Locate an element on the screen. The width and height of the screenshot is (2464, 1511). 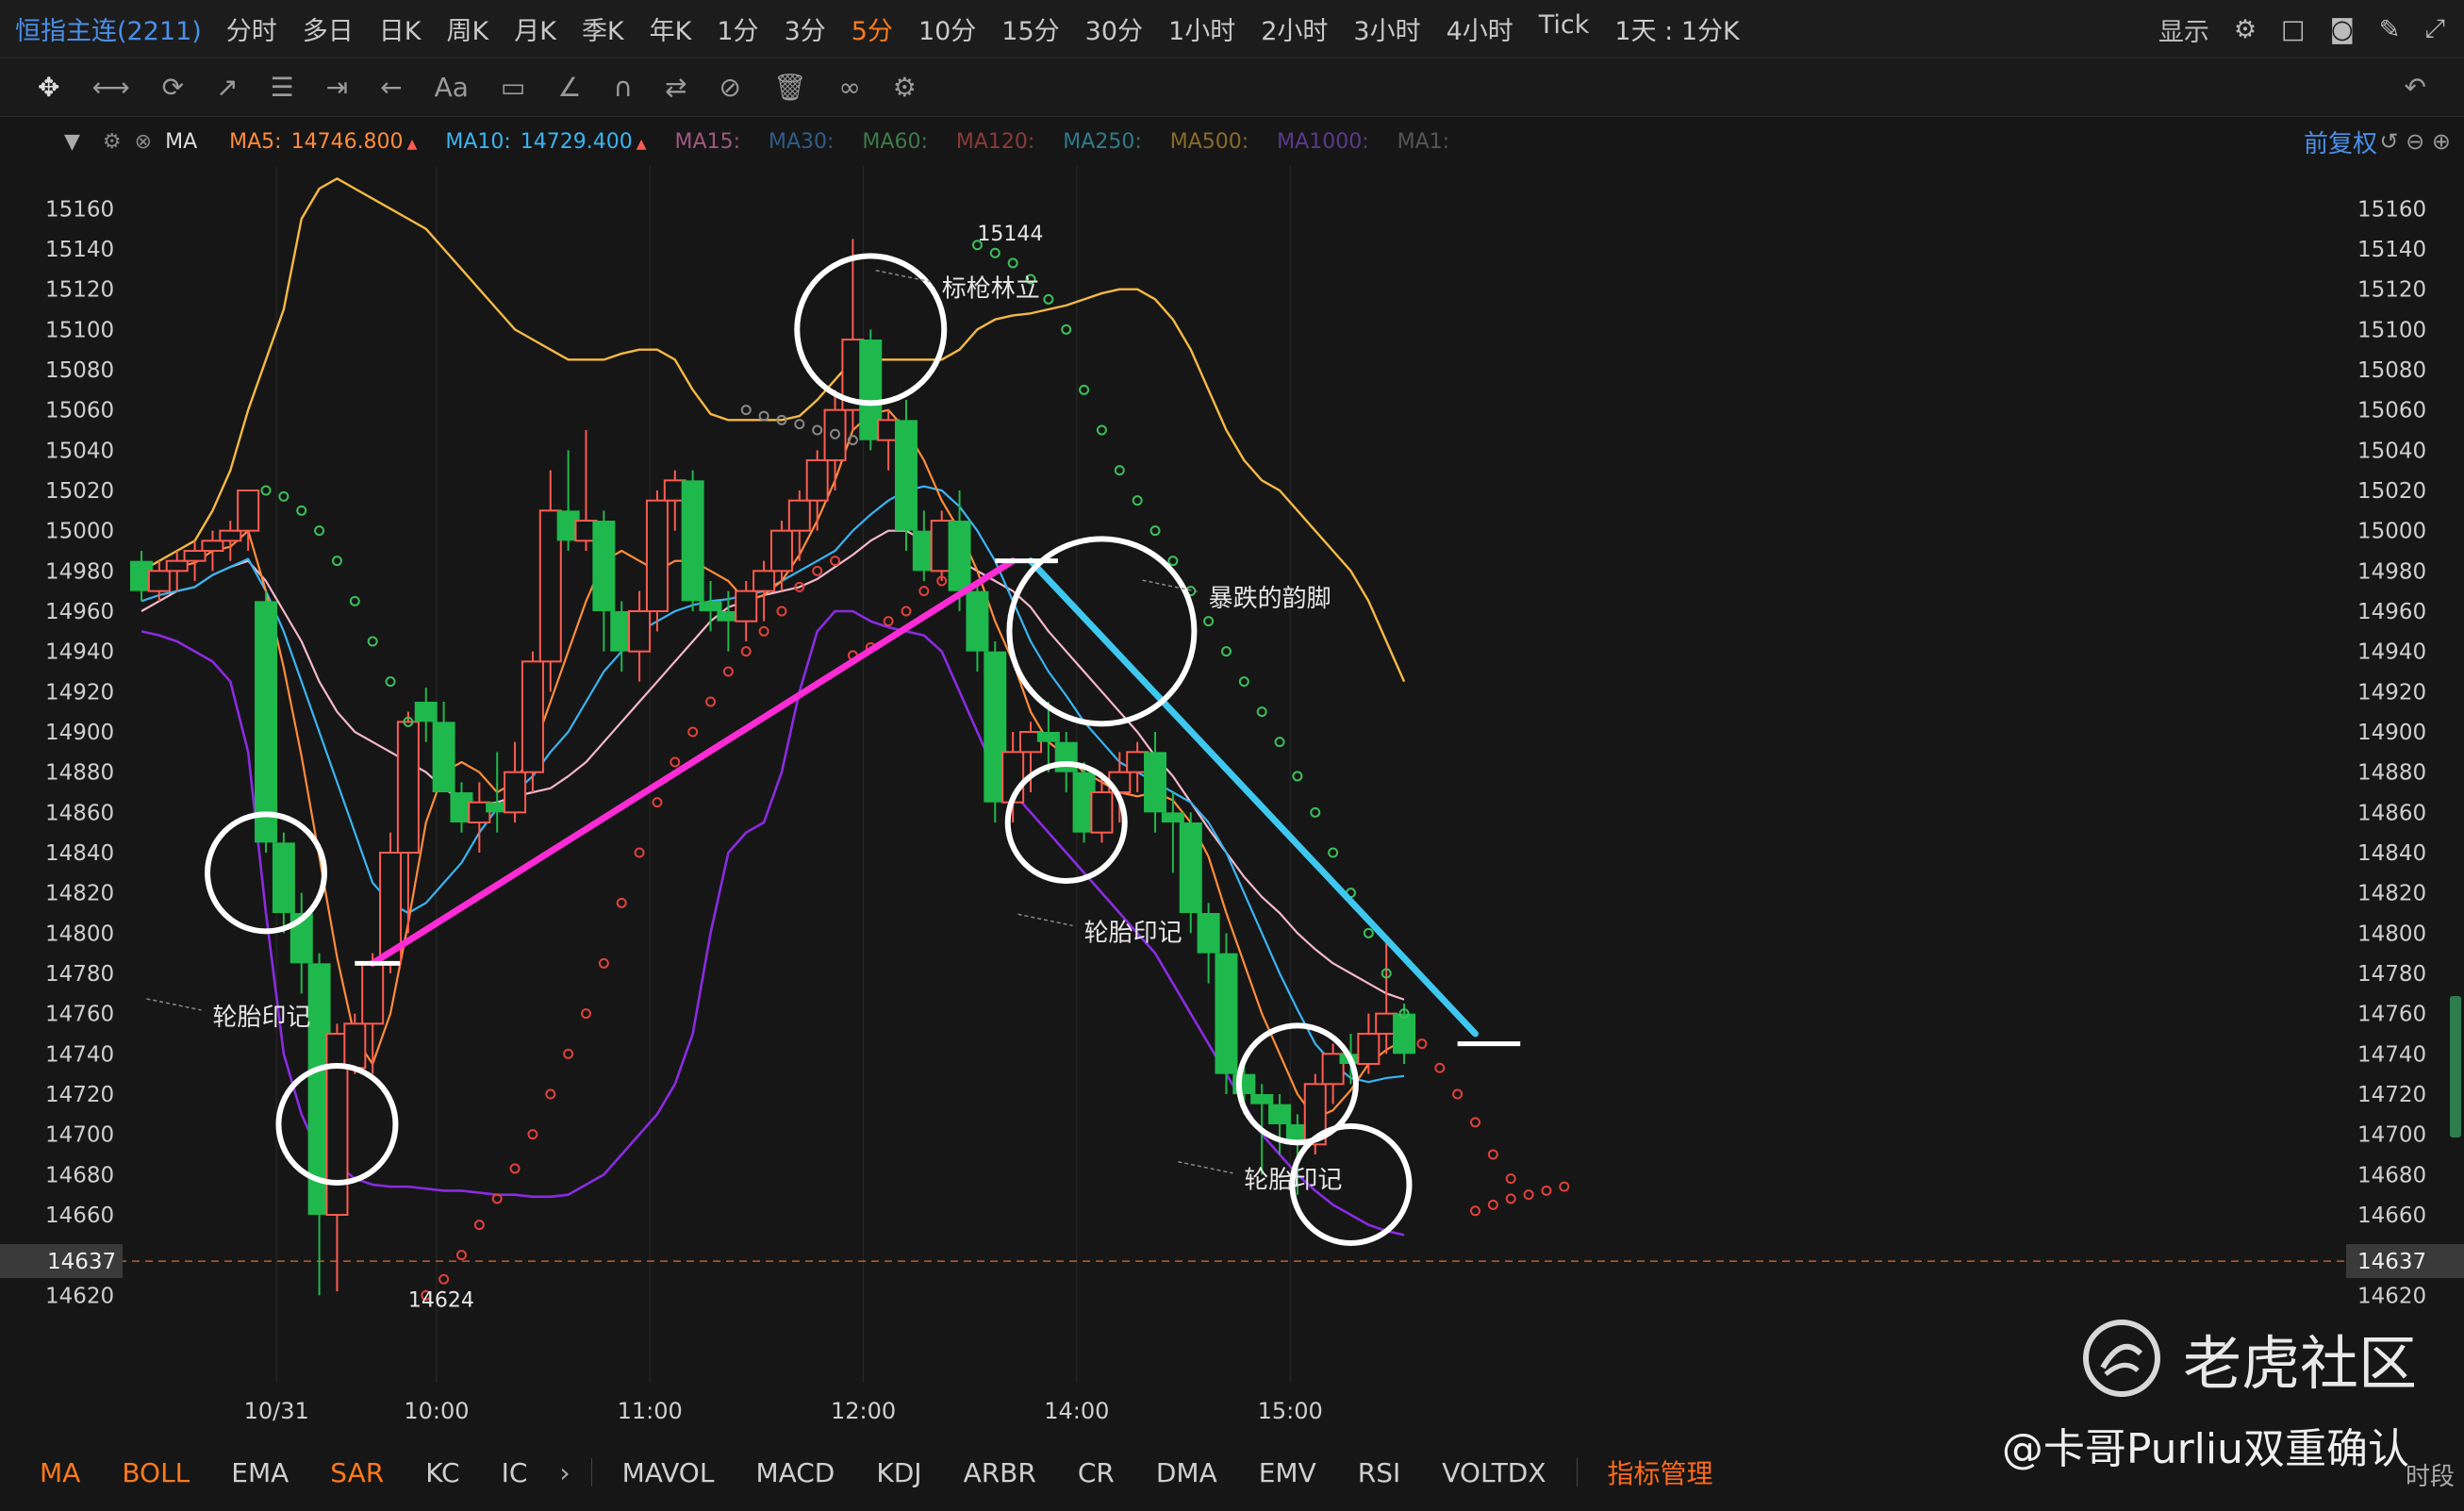
trend-tool-icon: ↗ is located at coordinates (227, 87).